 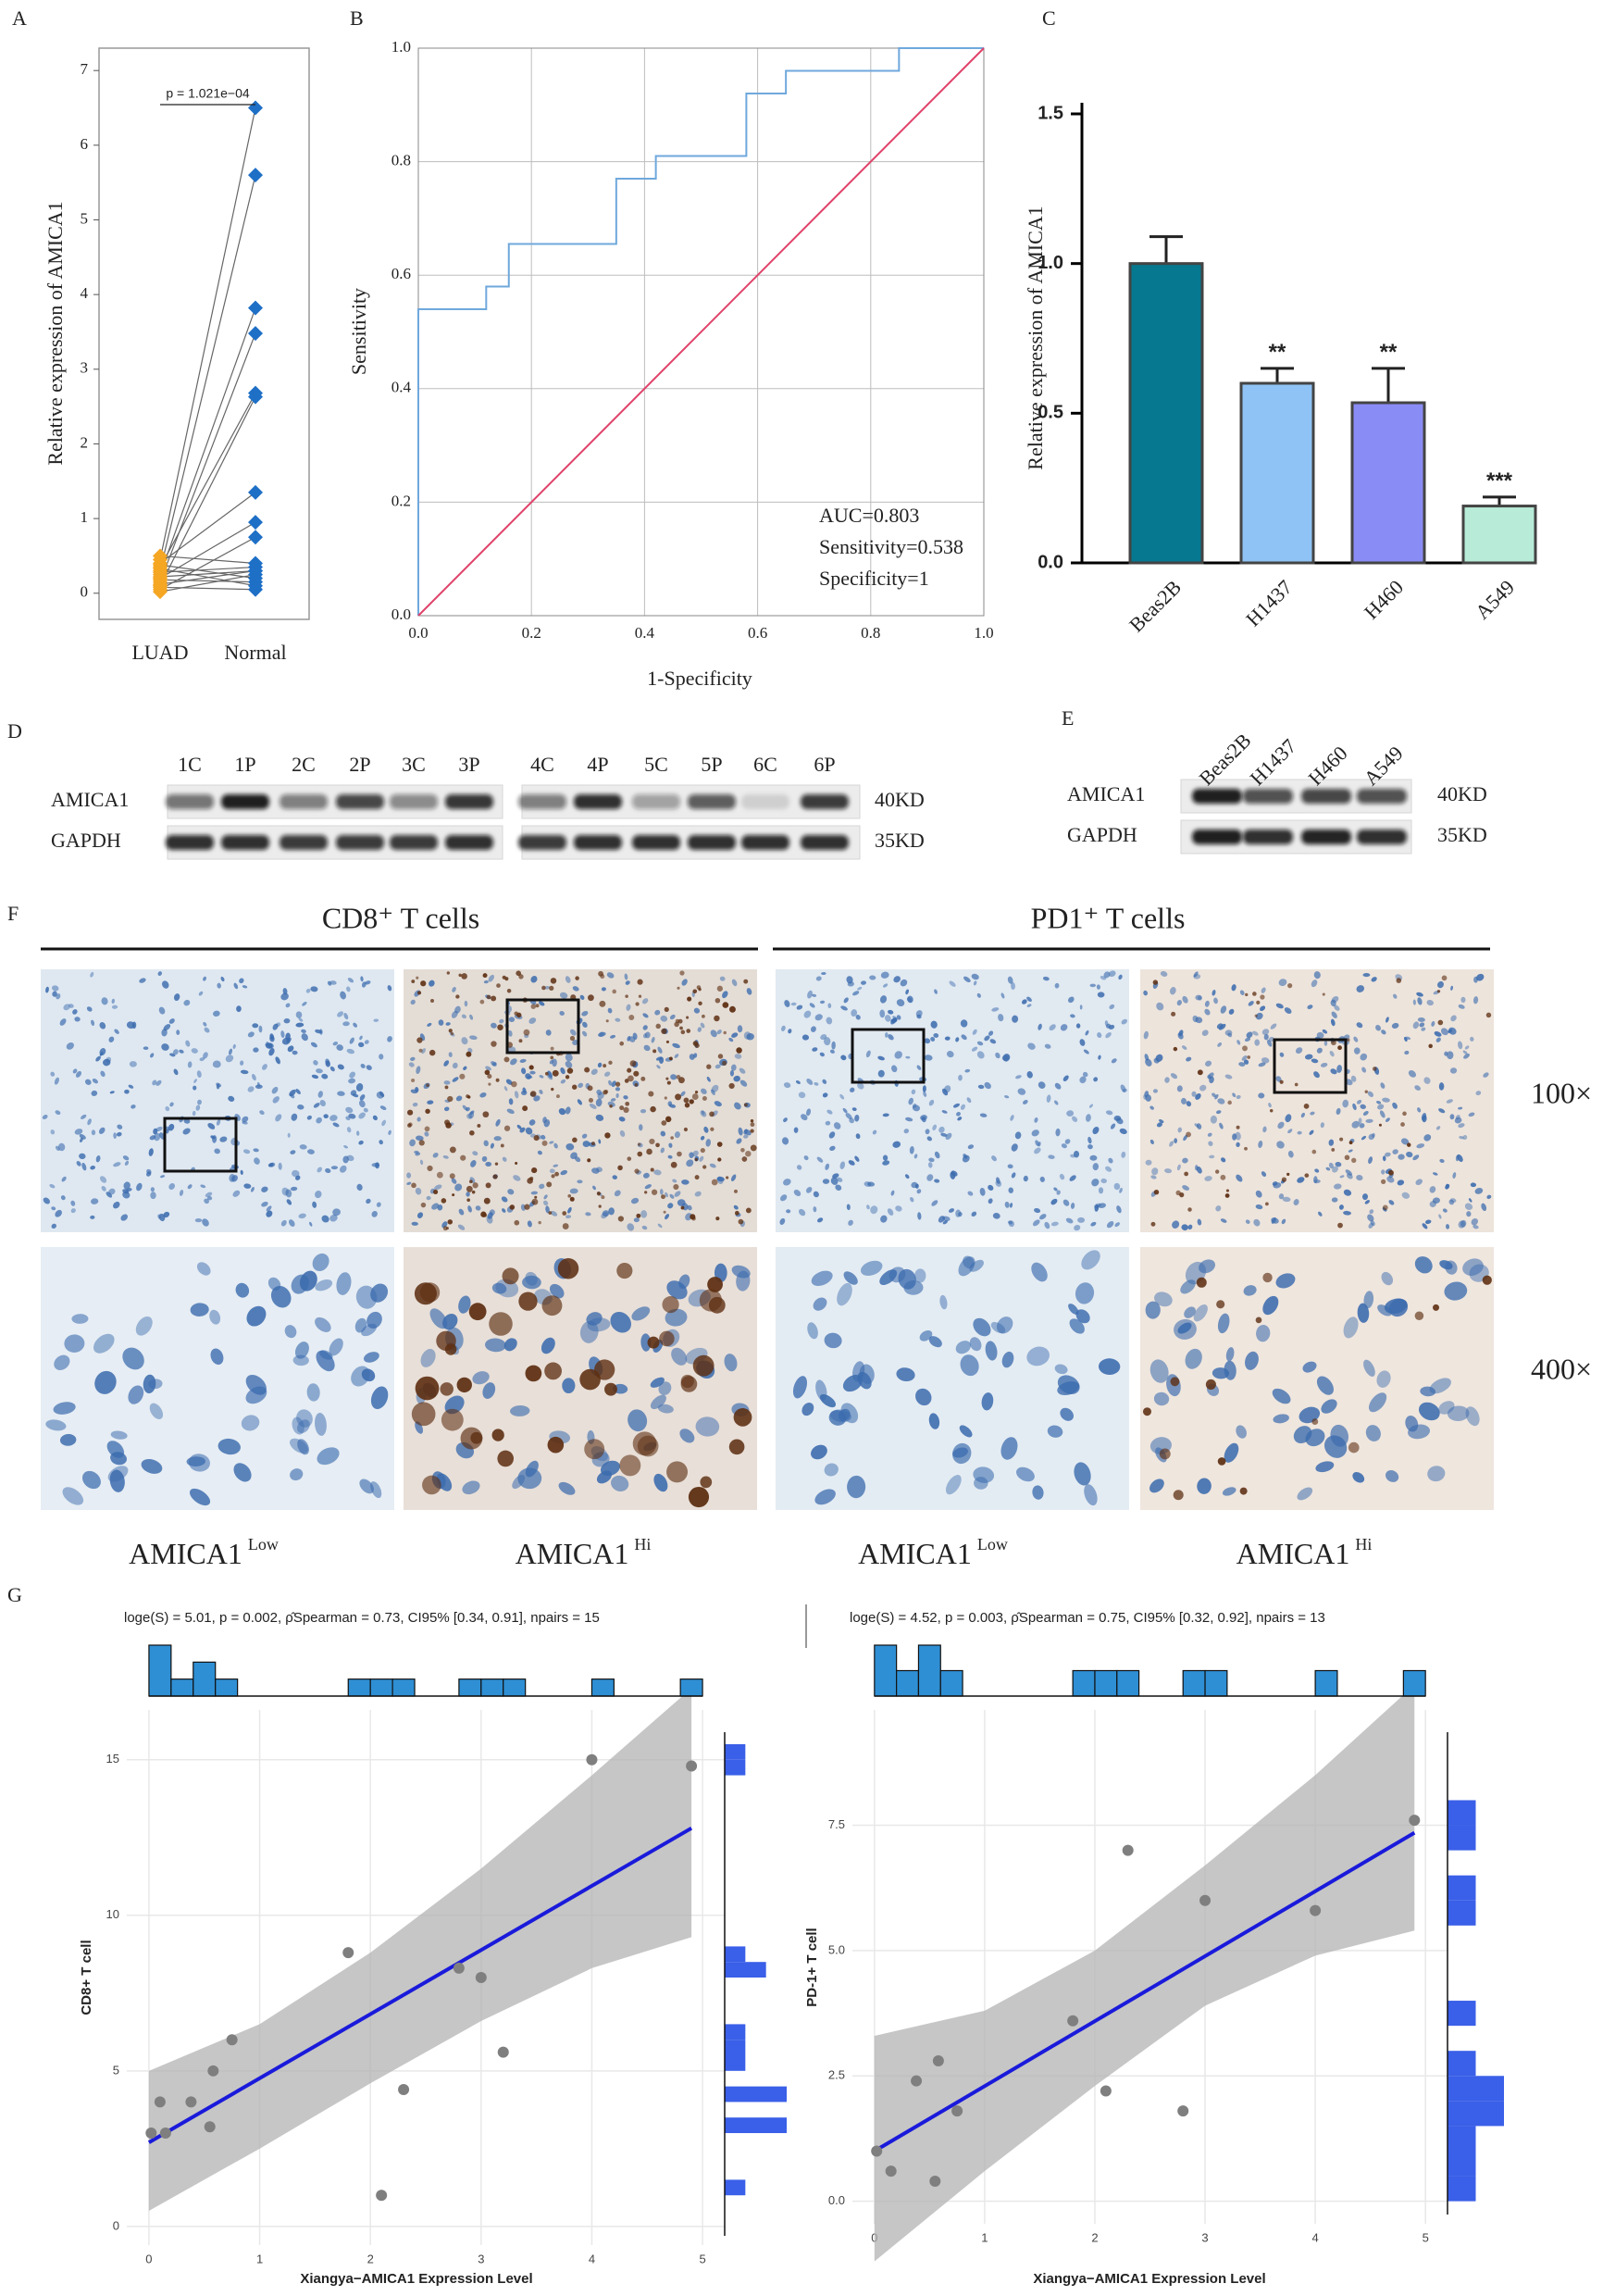 What do you see at coordinates (255, 175) in the screenshot?
I see `marker` at bounding box center [255, 175].